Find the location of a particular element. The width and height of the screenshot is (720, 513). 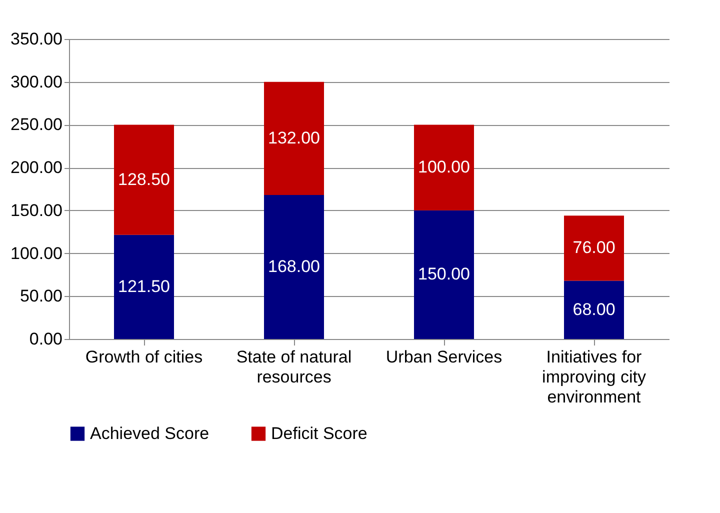

legend-label: Deficit Score is located at coordinates (319, 433).